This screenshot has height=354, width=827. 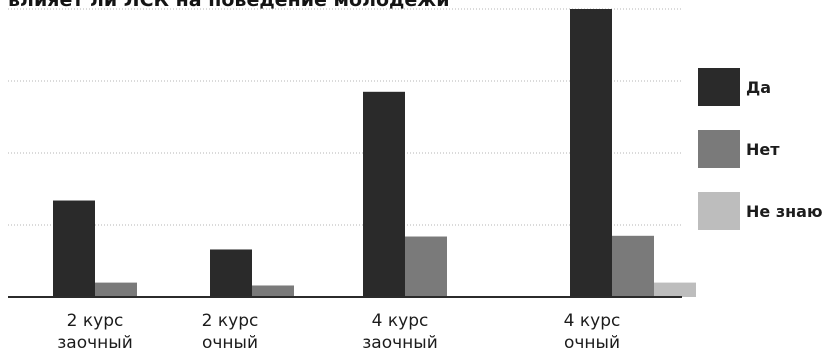 I want to click on legend-item-ne-znayu: Не знаю, so click(x=760, y=211).